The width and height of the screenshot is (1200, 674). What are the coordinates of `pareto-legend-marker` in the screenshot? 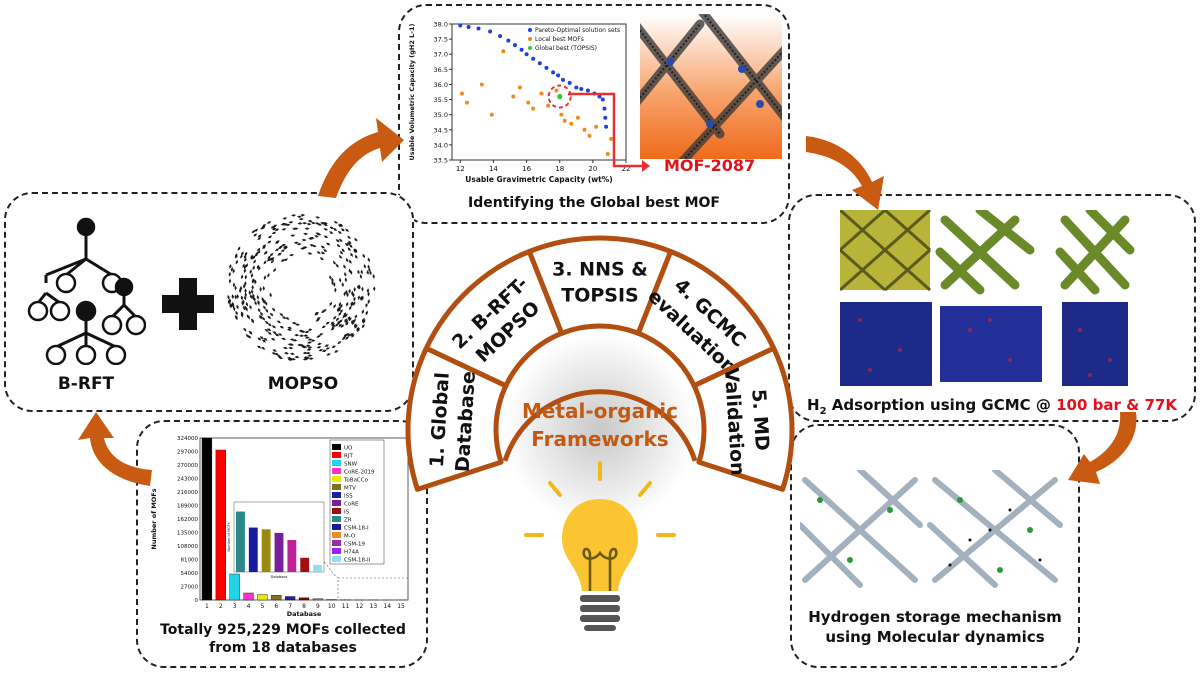 It's located at (530, 48).